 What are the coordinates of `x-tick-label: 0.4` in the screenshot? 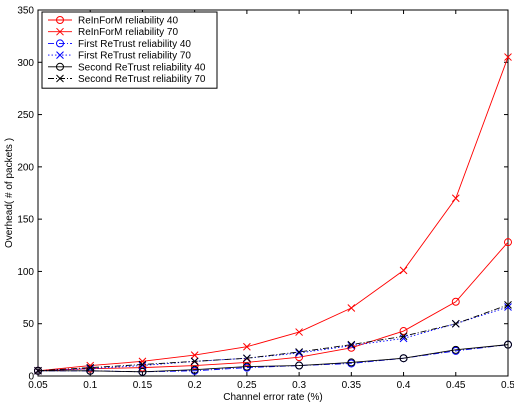 It's located at (404, 385).